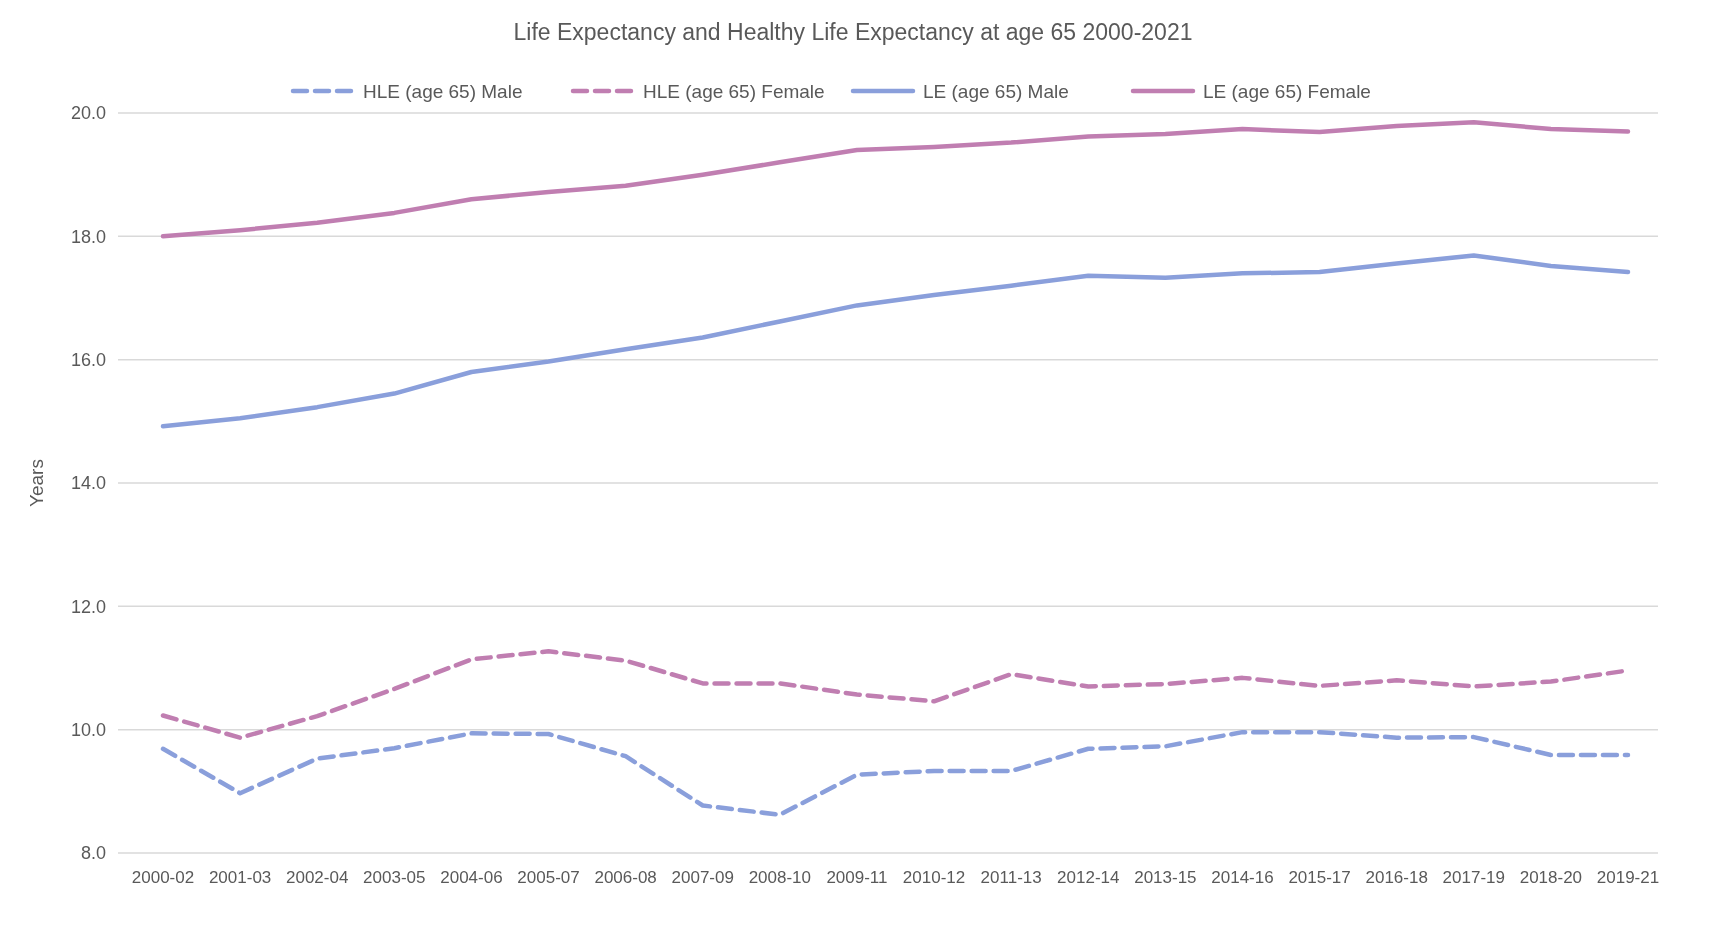 The height and width of the screenshot is (929, 1709). I want to click on y-tick-label: 8.0, so click(93, 853).